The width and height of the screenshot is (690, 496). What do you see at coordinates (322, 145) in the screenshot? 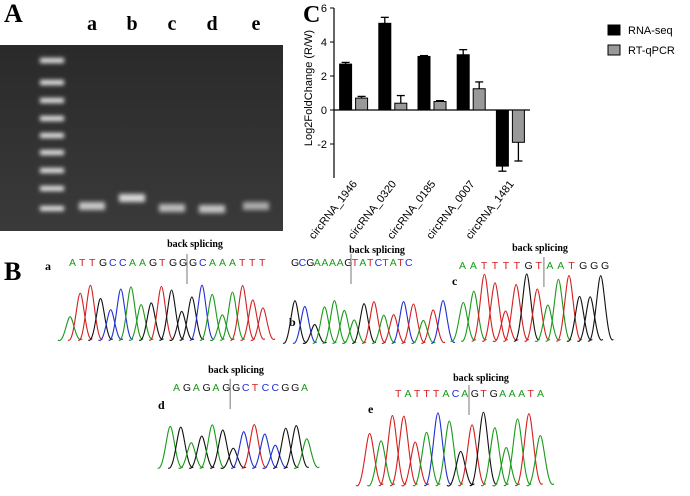
I see `y-tick-label: -2` at bounding box center [322, 145].